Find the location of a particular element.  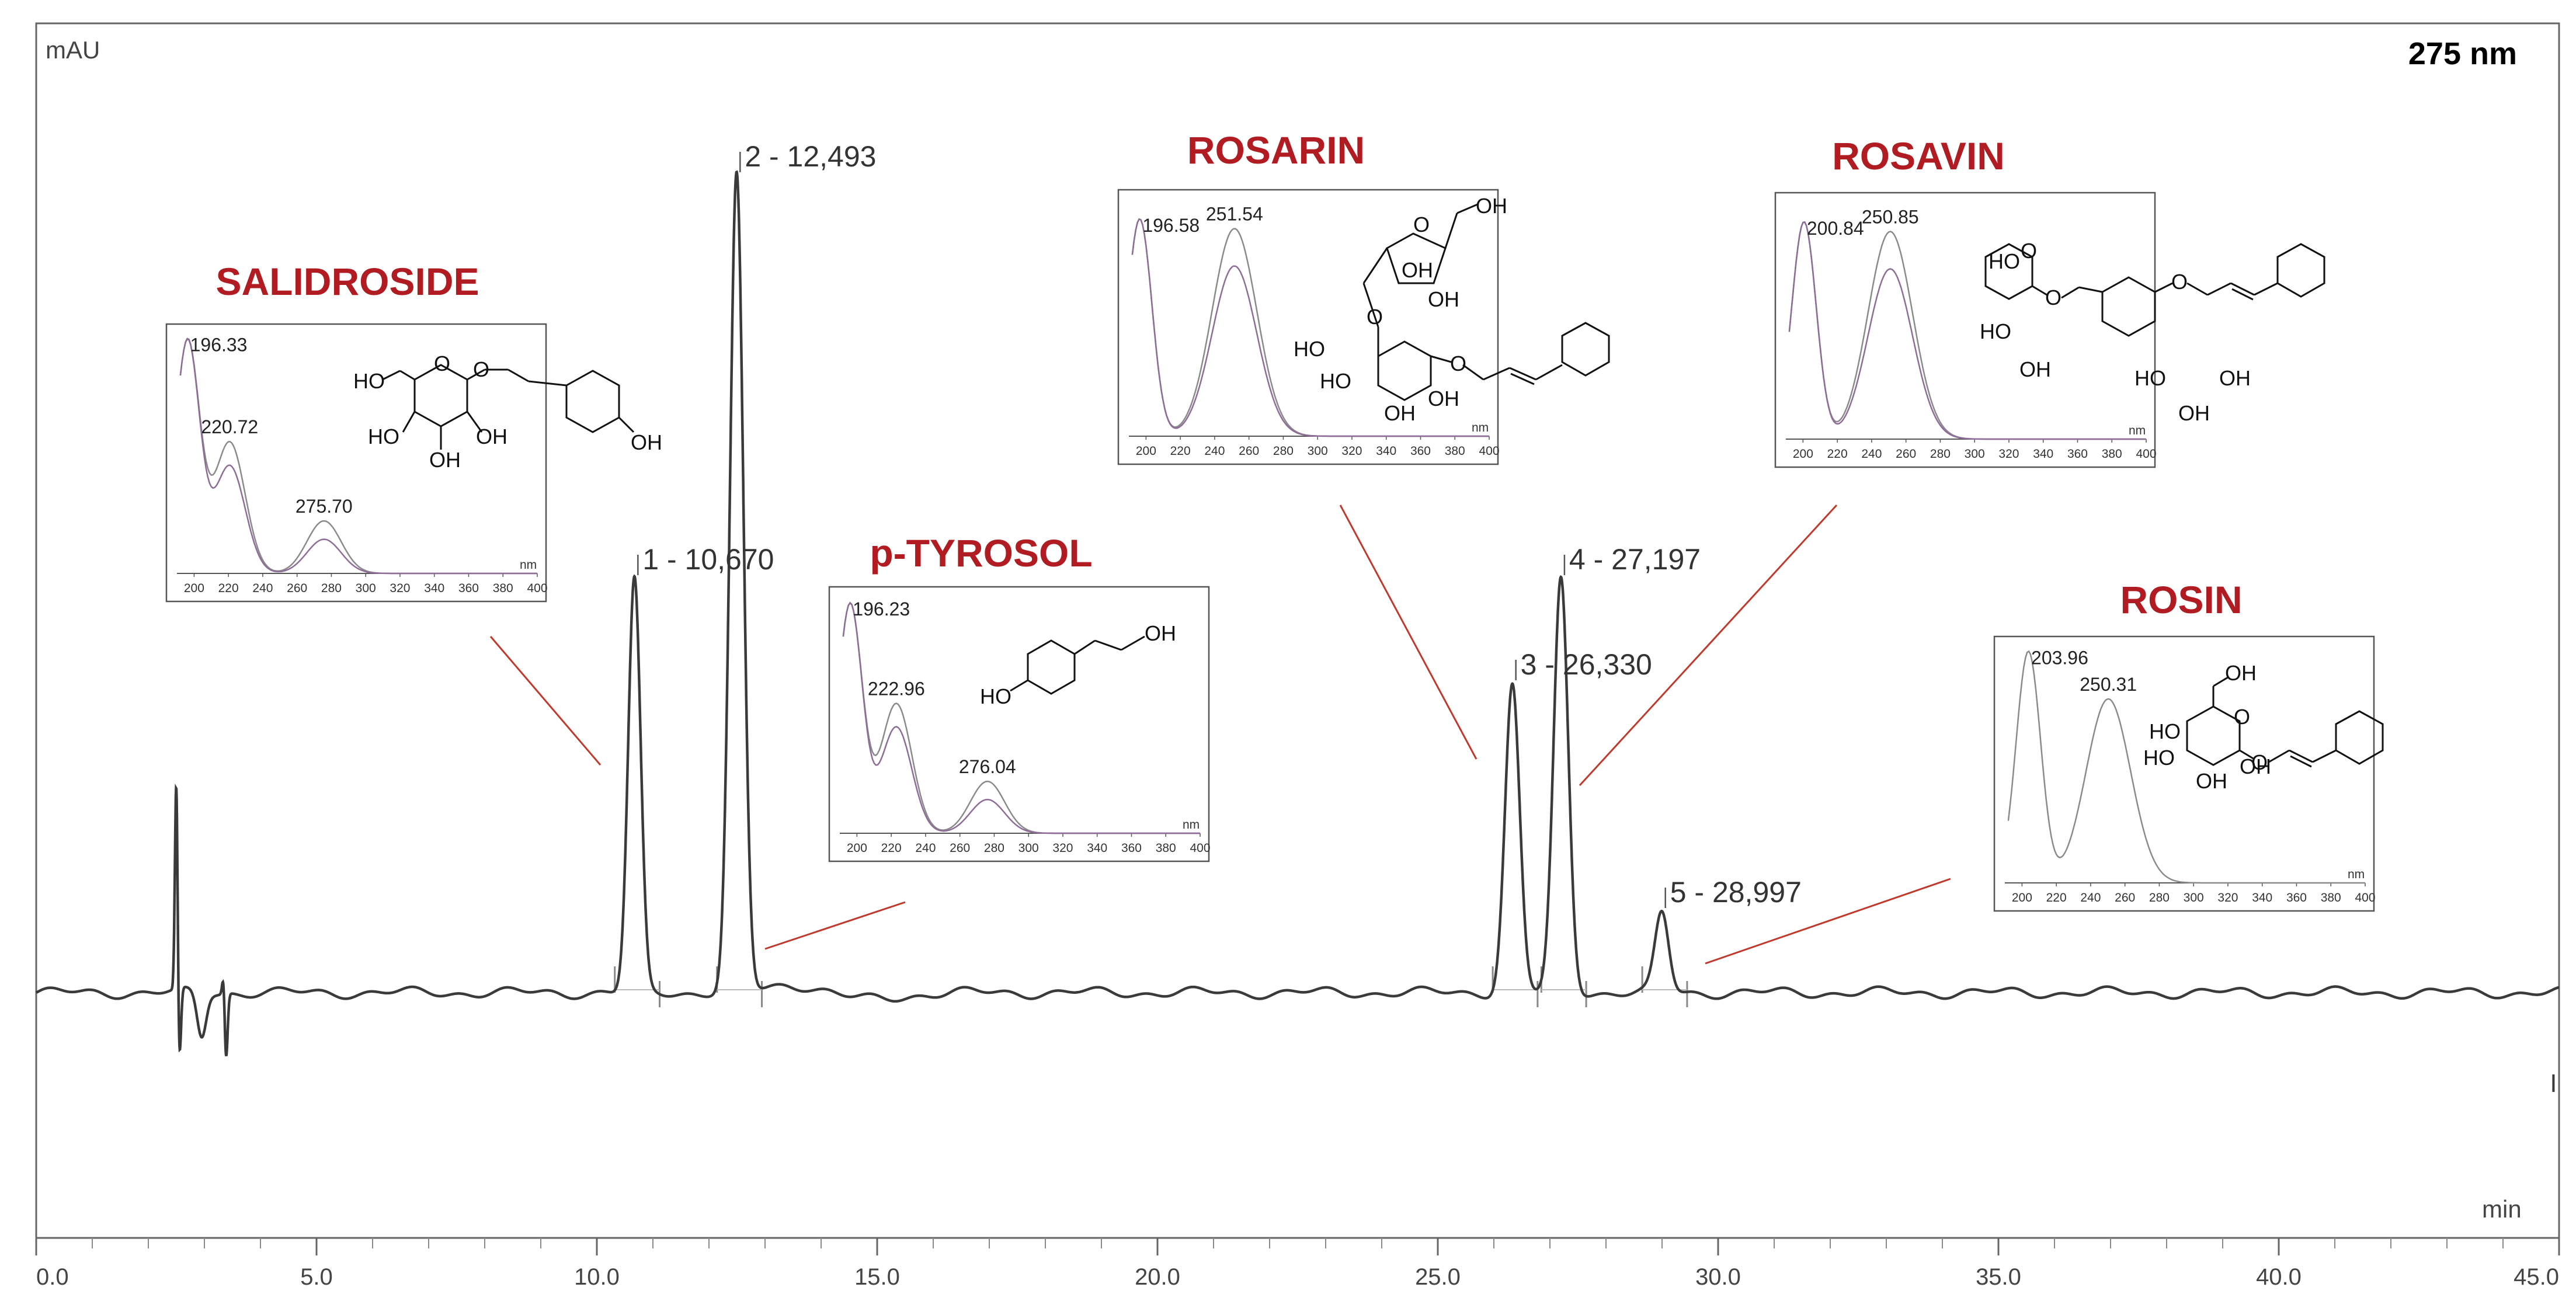

compound-name-rosarin: ROSARIN is located at coordinates (1276, 150).